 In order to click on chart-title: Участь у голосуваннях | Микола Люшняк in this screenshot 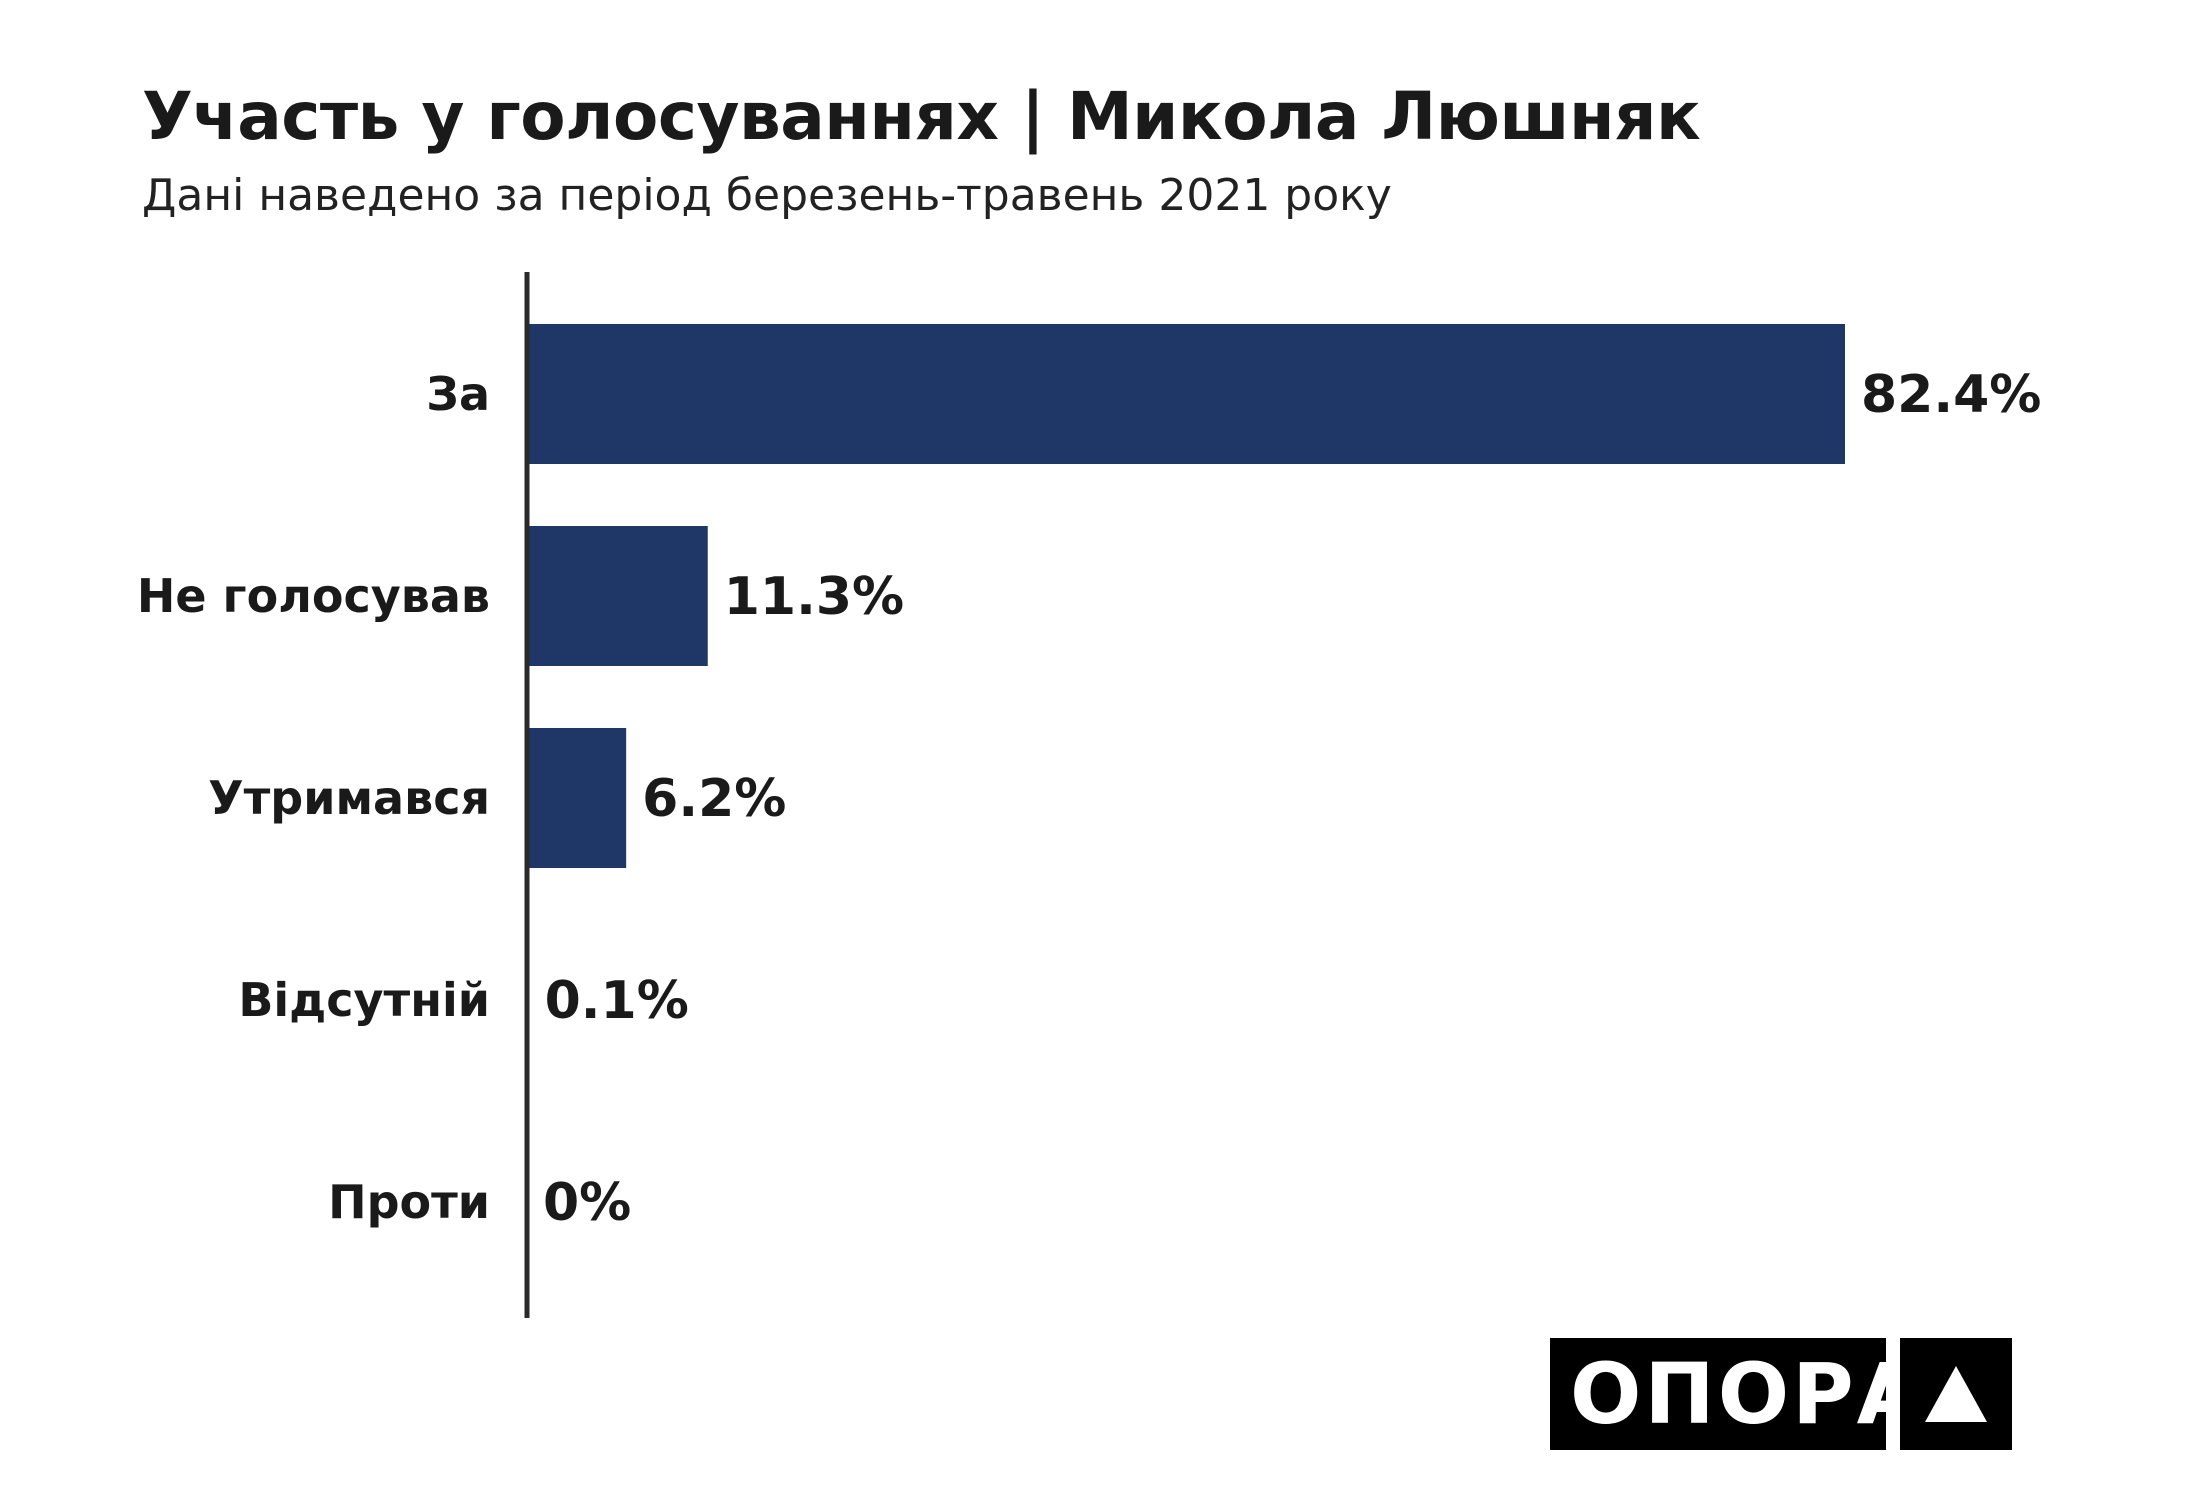, I will do `click(921, 116)`.